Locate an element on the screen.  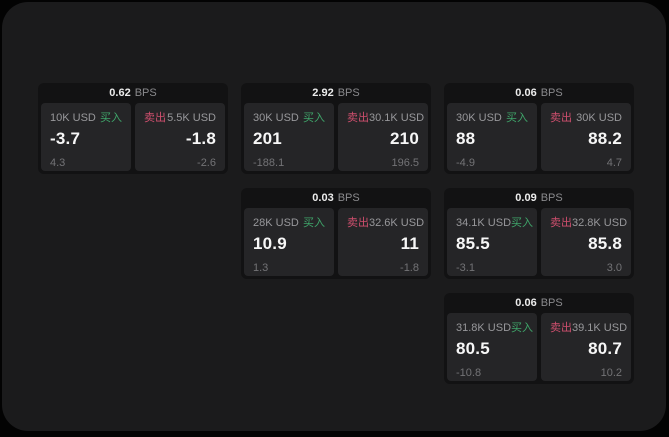
sell-cell-top: 卖出 32.6K USD is located at coordinates (385, 223).